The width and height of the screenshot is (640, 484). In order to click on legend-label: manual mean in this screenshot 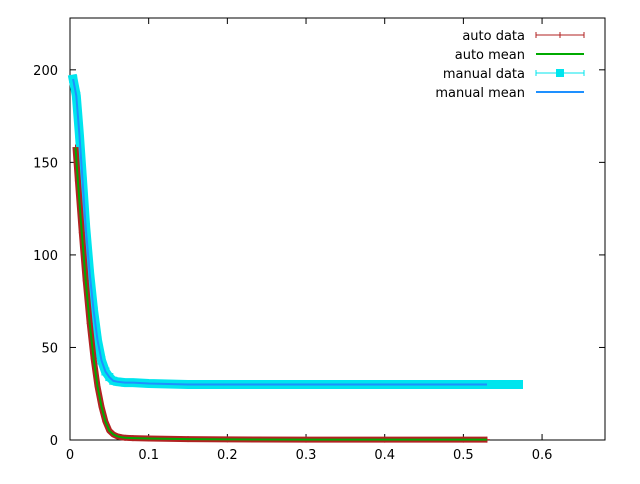, I will do `click(480, 93)`.